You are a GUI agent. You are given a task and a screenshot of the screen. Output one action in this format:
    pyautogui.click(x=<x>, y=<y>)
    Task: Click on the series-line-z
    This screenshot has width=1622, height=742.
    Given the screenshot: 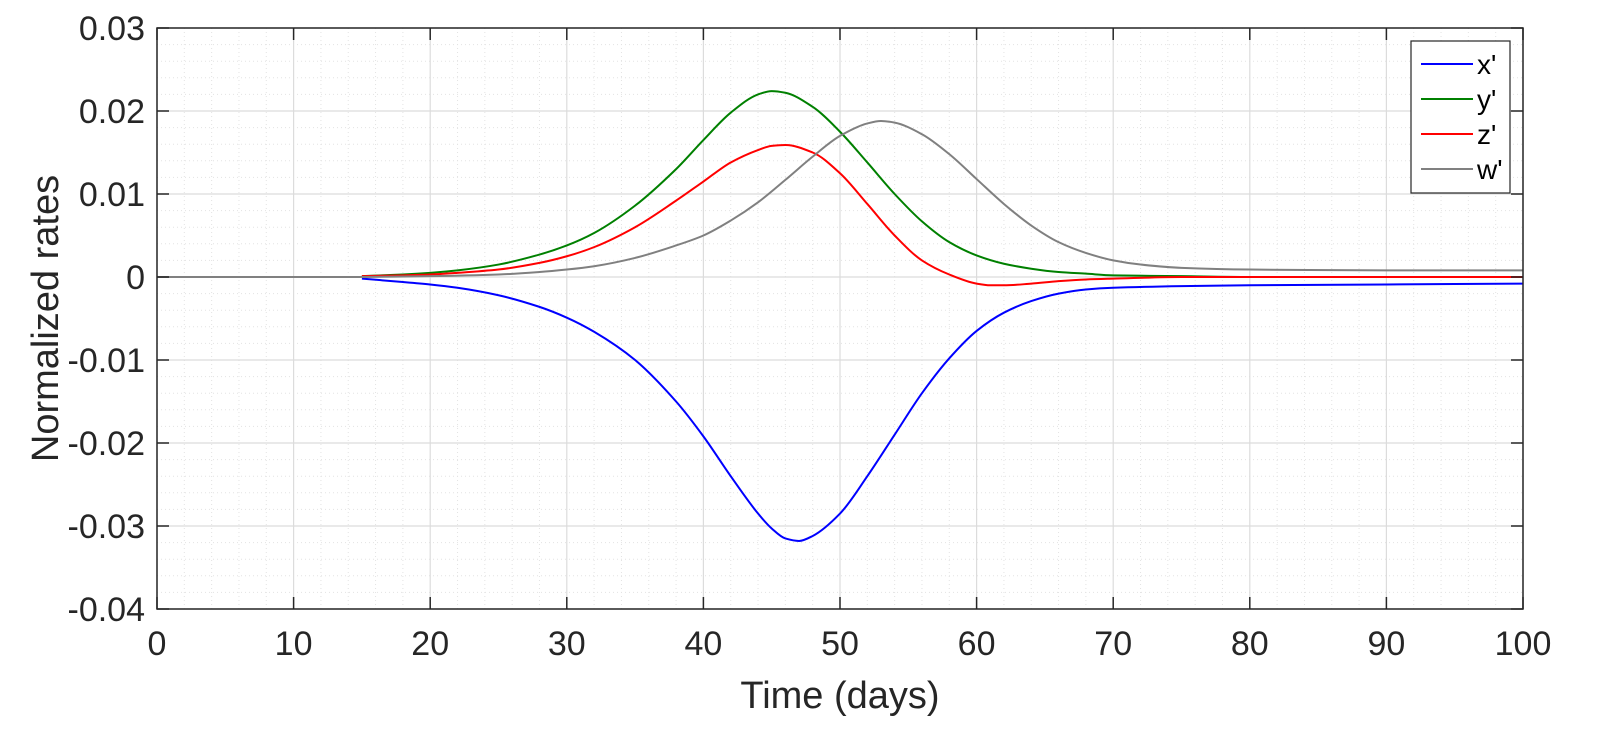 What is the action you would take?
    pyautogui.click(x=942, y=215)
    